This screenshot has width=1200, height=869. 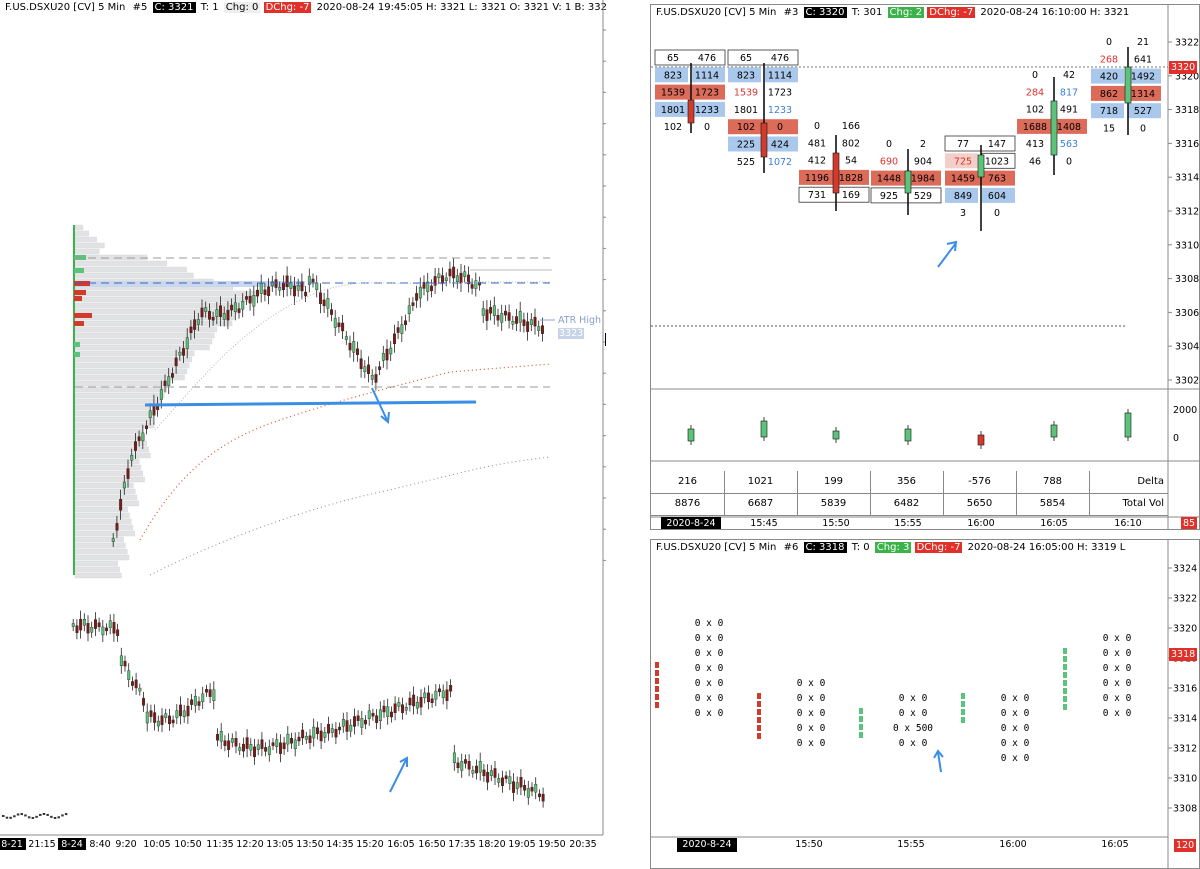 I want to click on bid-volume: 1539, so click(x=746, y=93).